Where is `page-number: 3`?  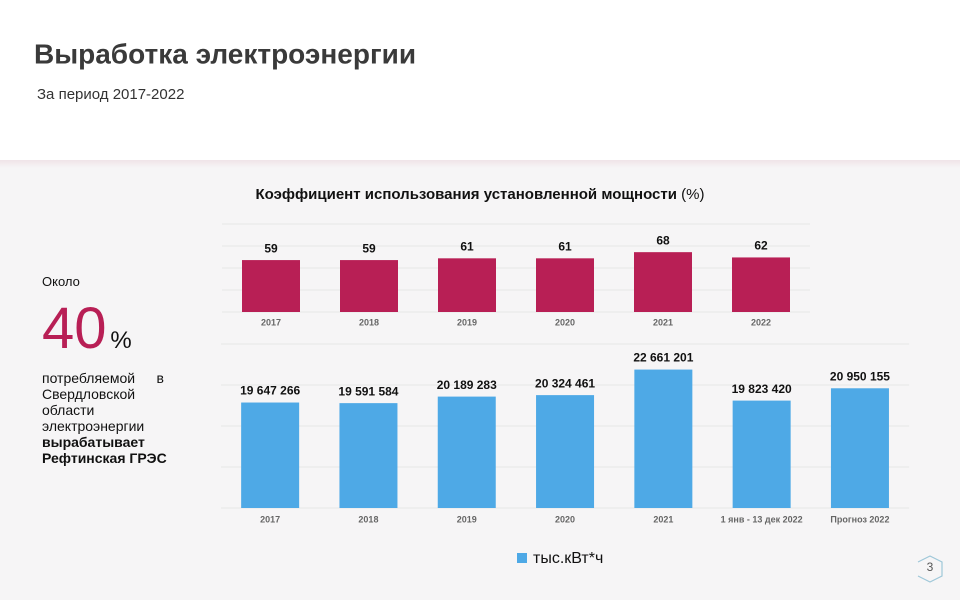
page-number: 3 is located at coordinates (930, 567).